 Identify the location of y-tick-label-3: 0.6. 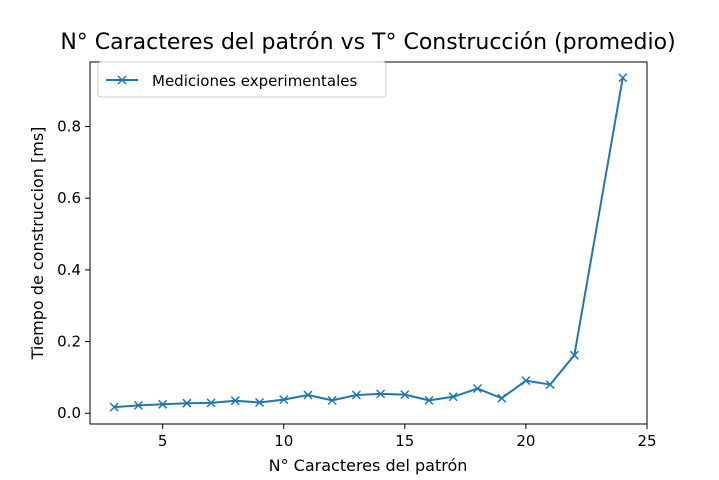
(69, 198).